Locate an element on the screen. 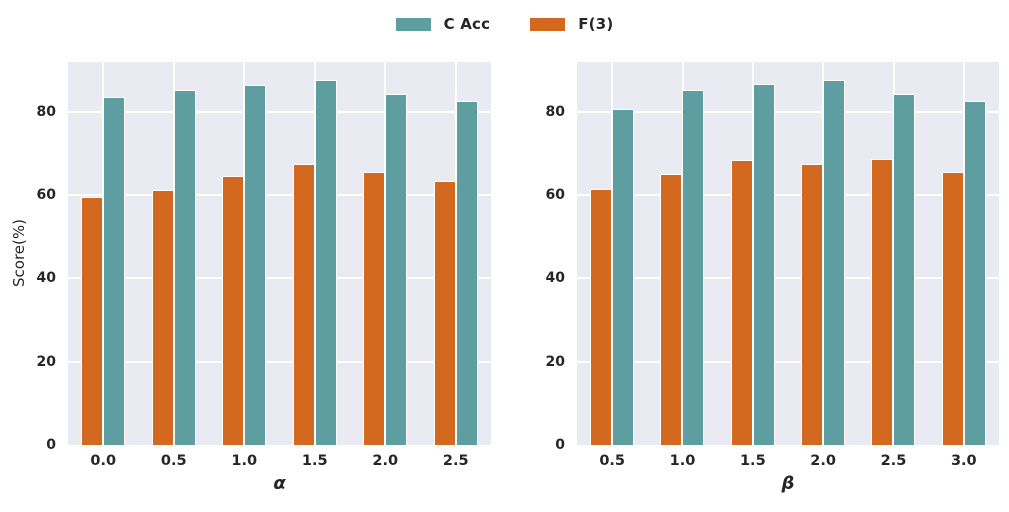 The image size is (1009, 512). beta-chart-x-ticks: 0.5 1.0 1.5 2.0 2.5 3.0 is located at coordinates (788, 461).